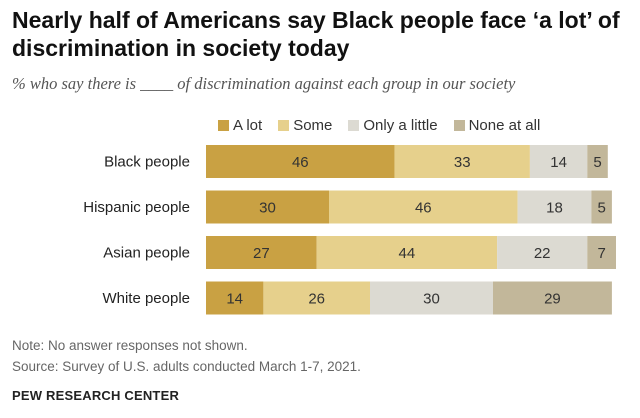 The height and width of the screenshot is (418, 640). What do you see at coordinates (96, 395) in the screenshot?
I see `brand-logo: PEW RESEARCH CENTER` at bounding box center [96, 395].